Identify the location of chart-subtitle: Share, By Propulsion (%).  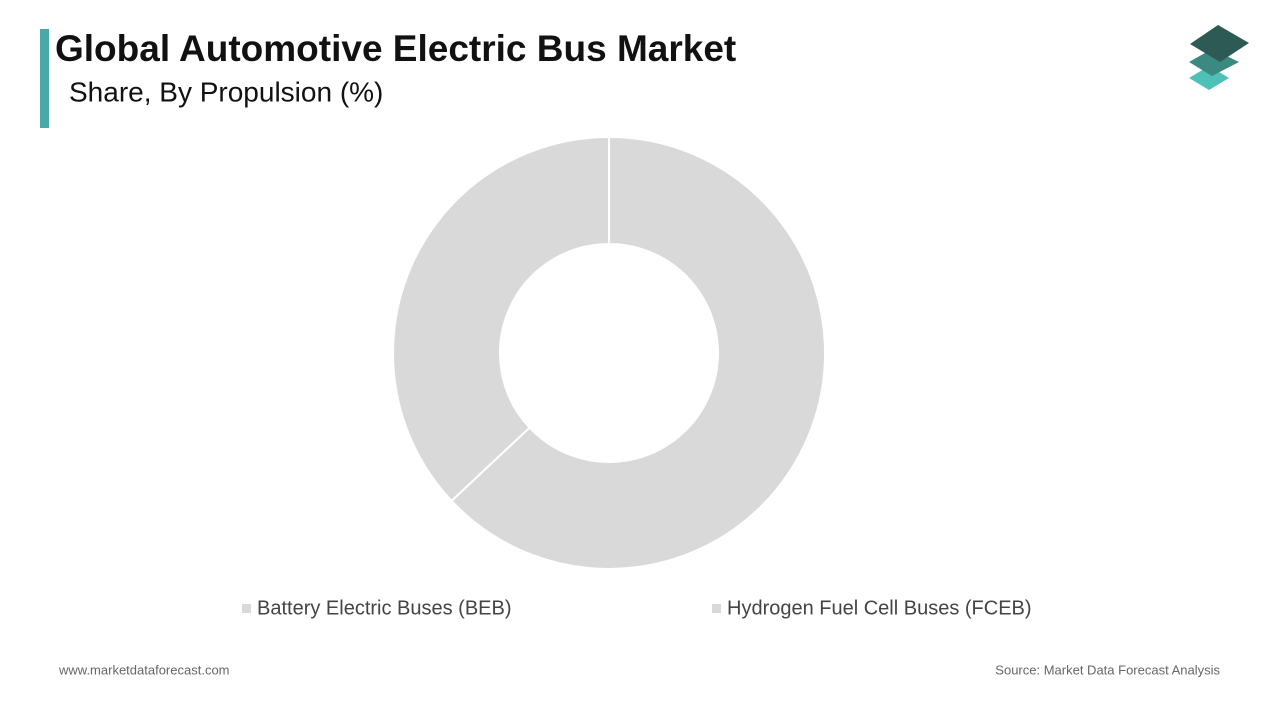
(226, 91).